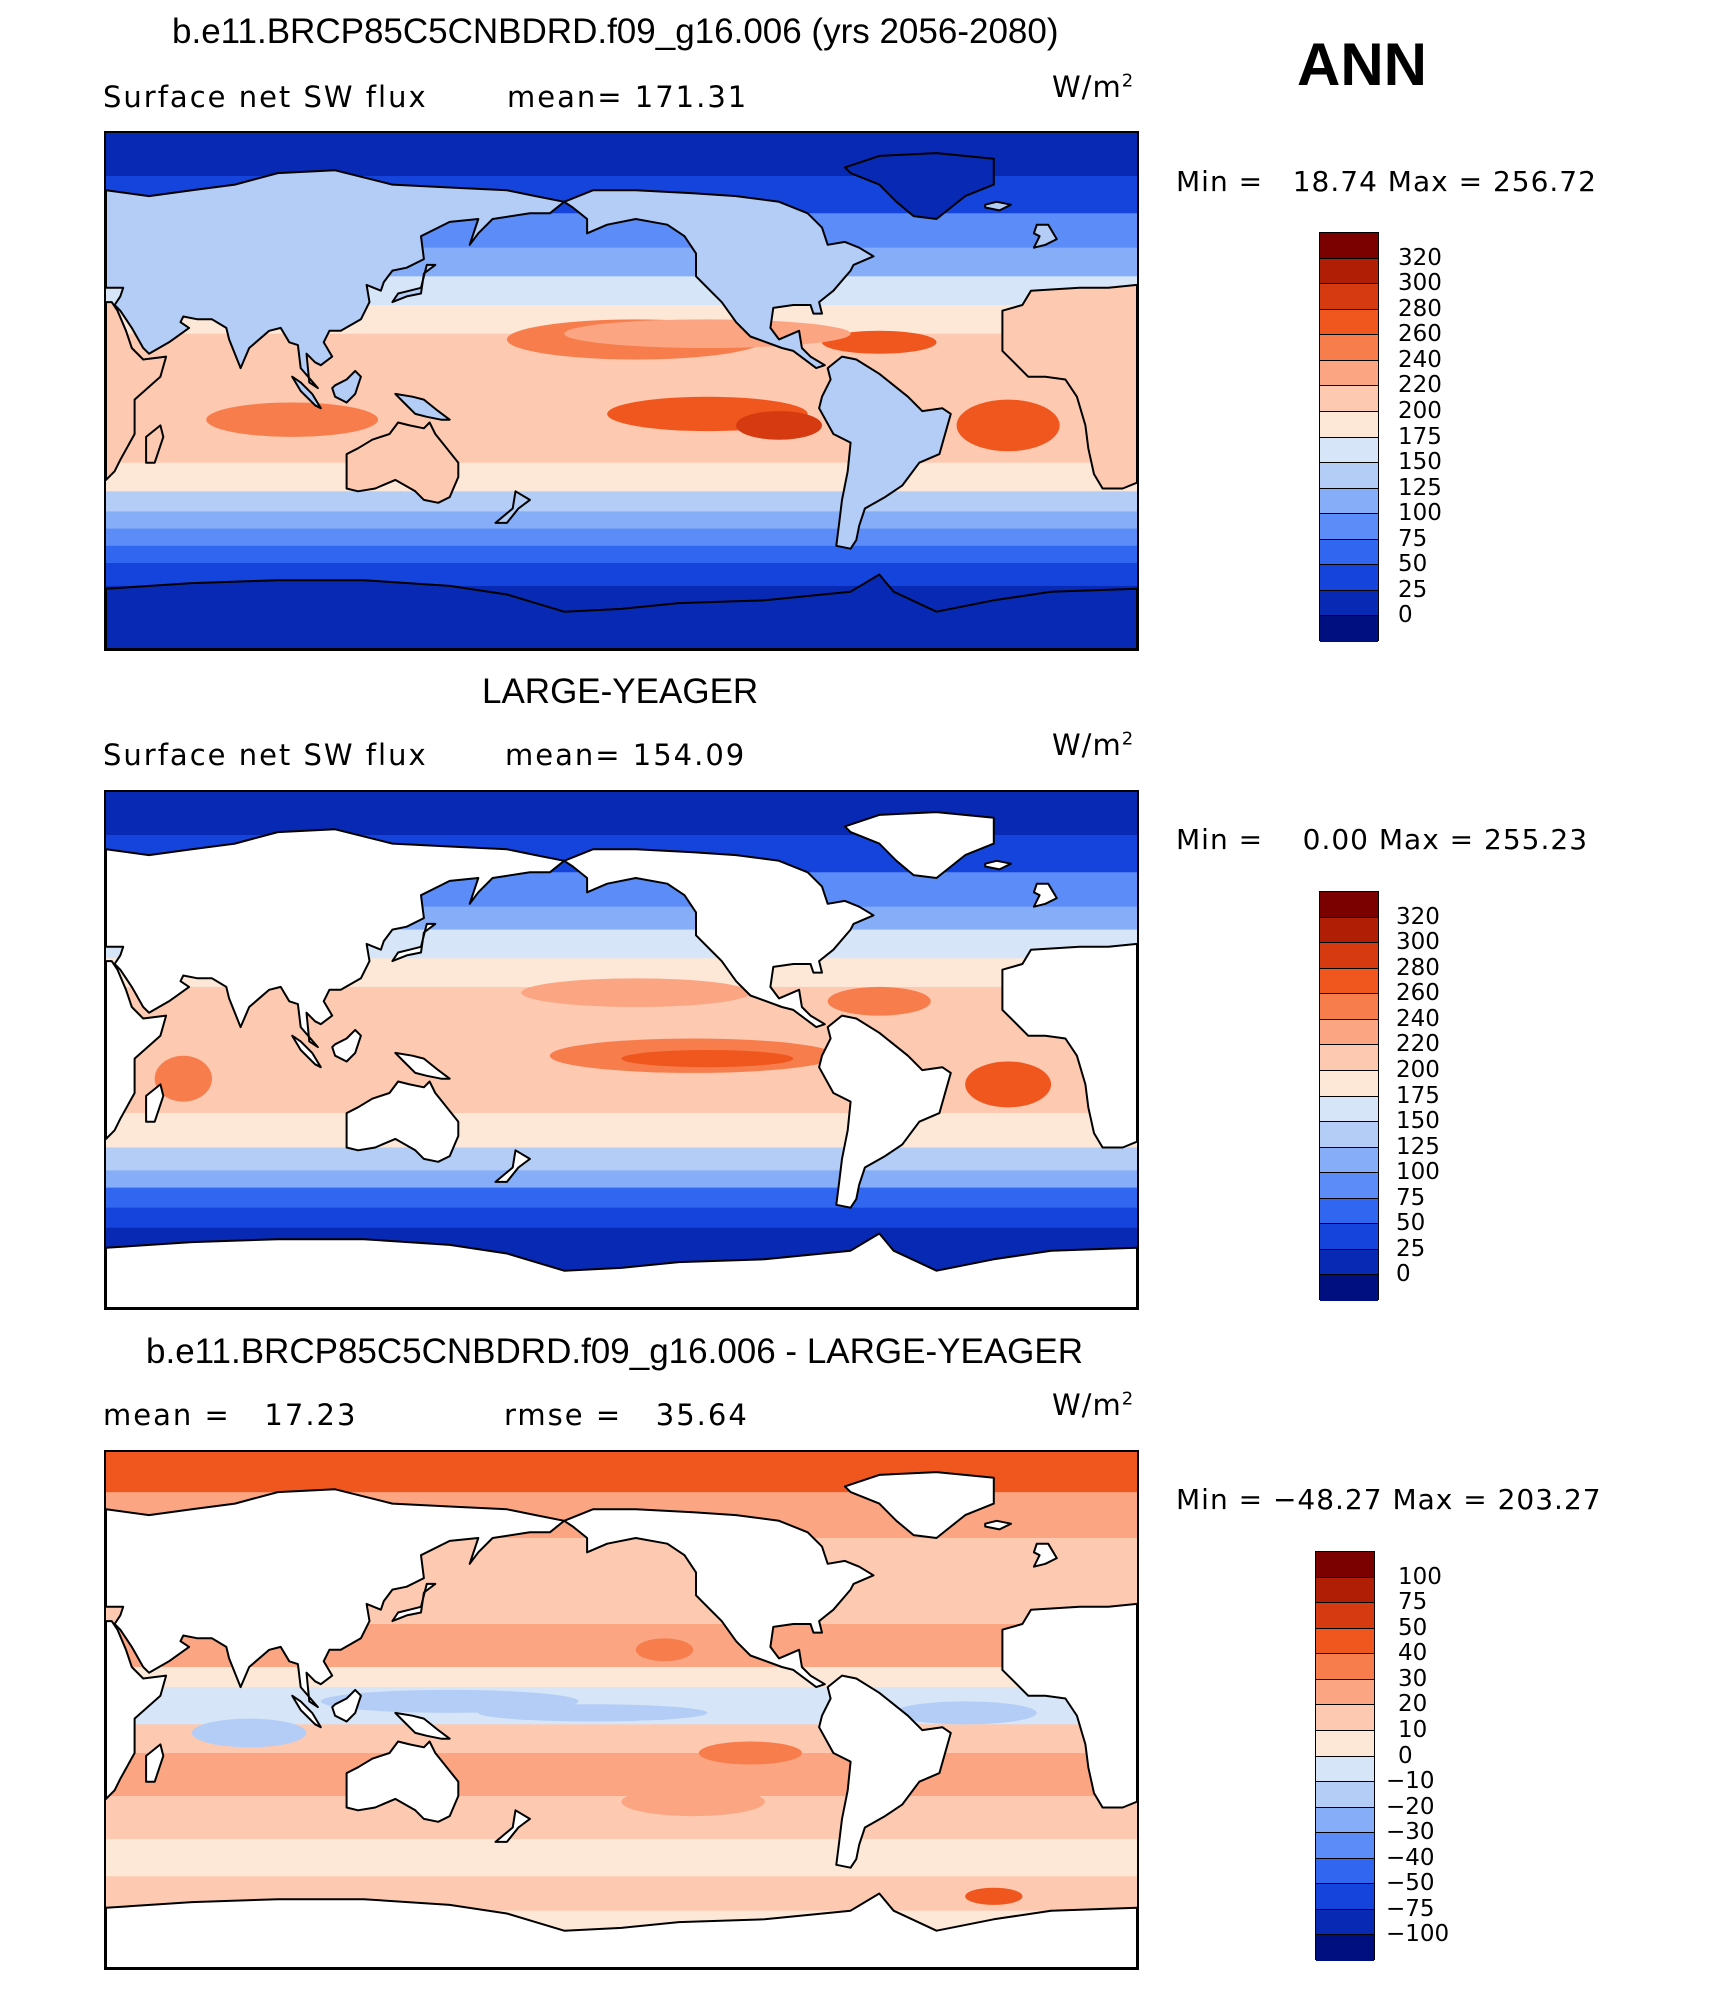 The image size is (1710, 1991). I want to click on panel3-min-max: Min = −48.27 Max = 203.27, so click(1389, 1499).